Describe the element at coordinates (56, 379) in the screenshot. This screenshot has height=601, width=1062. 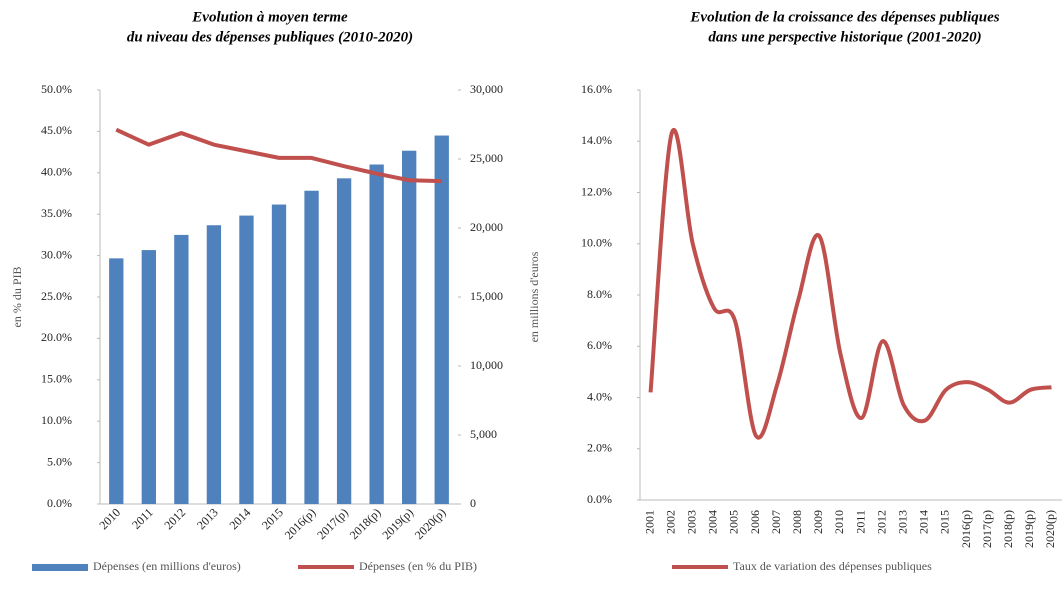
I see `y-tick-label: 15.0%` at that location.